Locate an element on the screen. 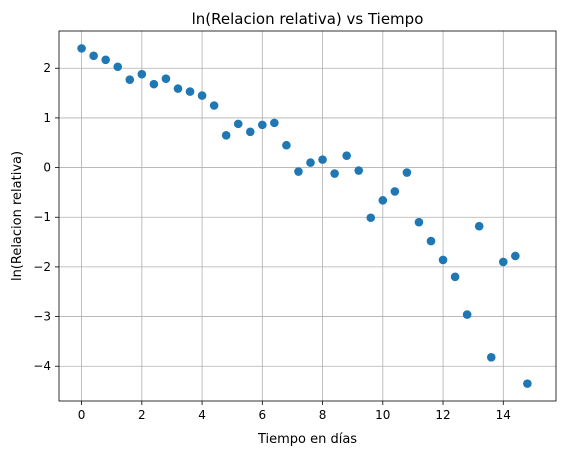  x-axis-ticks: 0 2 4 6 8 10 12 14 is located at coordinates (294, 411).